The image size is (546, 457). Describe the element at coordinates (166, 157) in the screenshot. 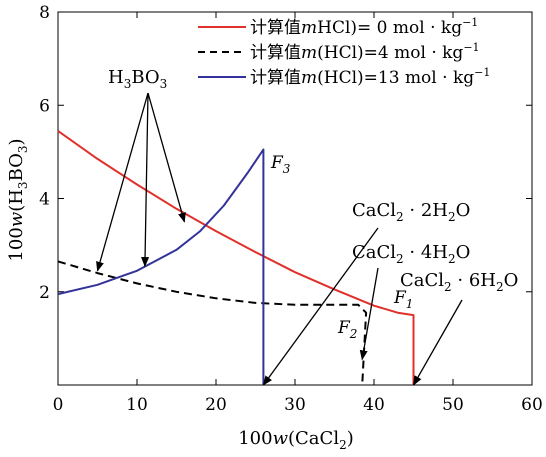

I see `arrow-h3bo3-red` at that location.